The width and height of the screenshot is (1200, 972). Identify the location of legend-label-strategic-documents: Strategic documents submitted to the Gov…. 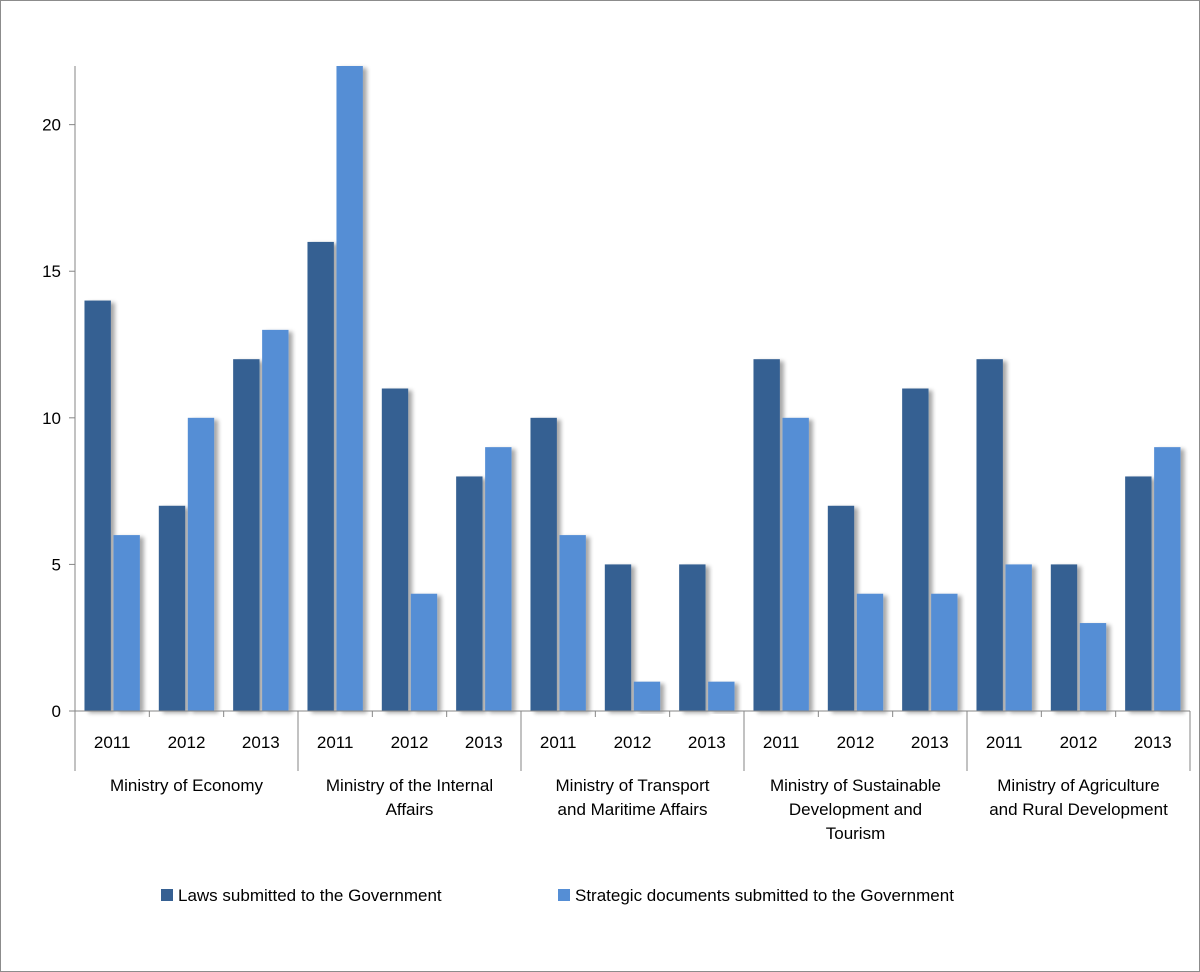
(764, 895).